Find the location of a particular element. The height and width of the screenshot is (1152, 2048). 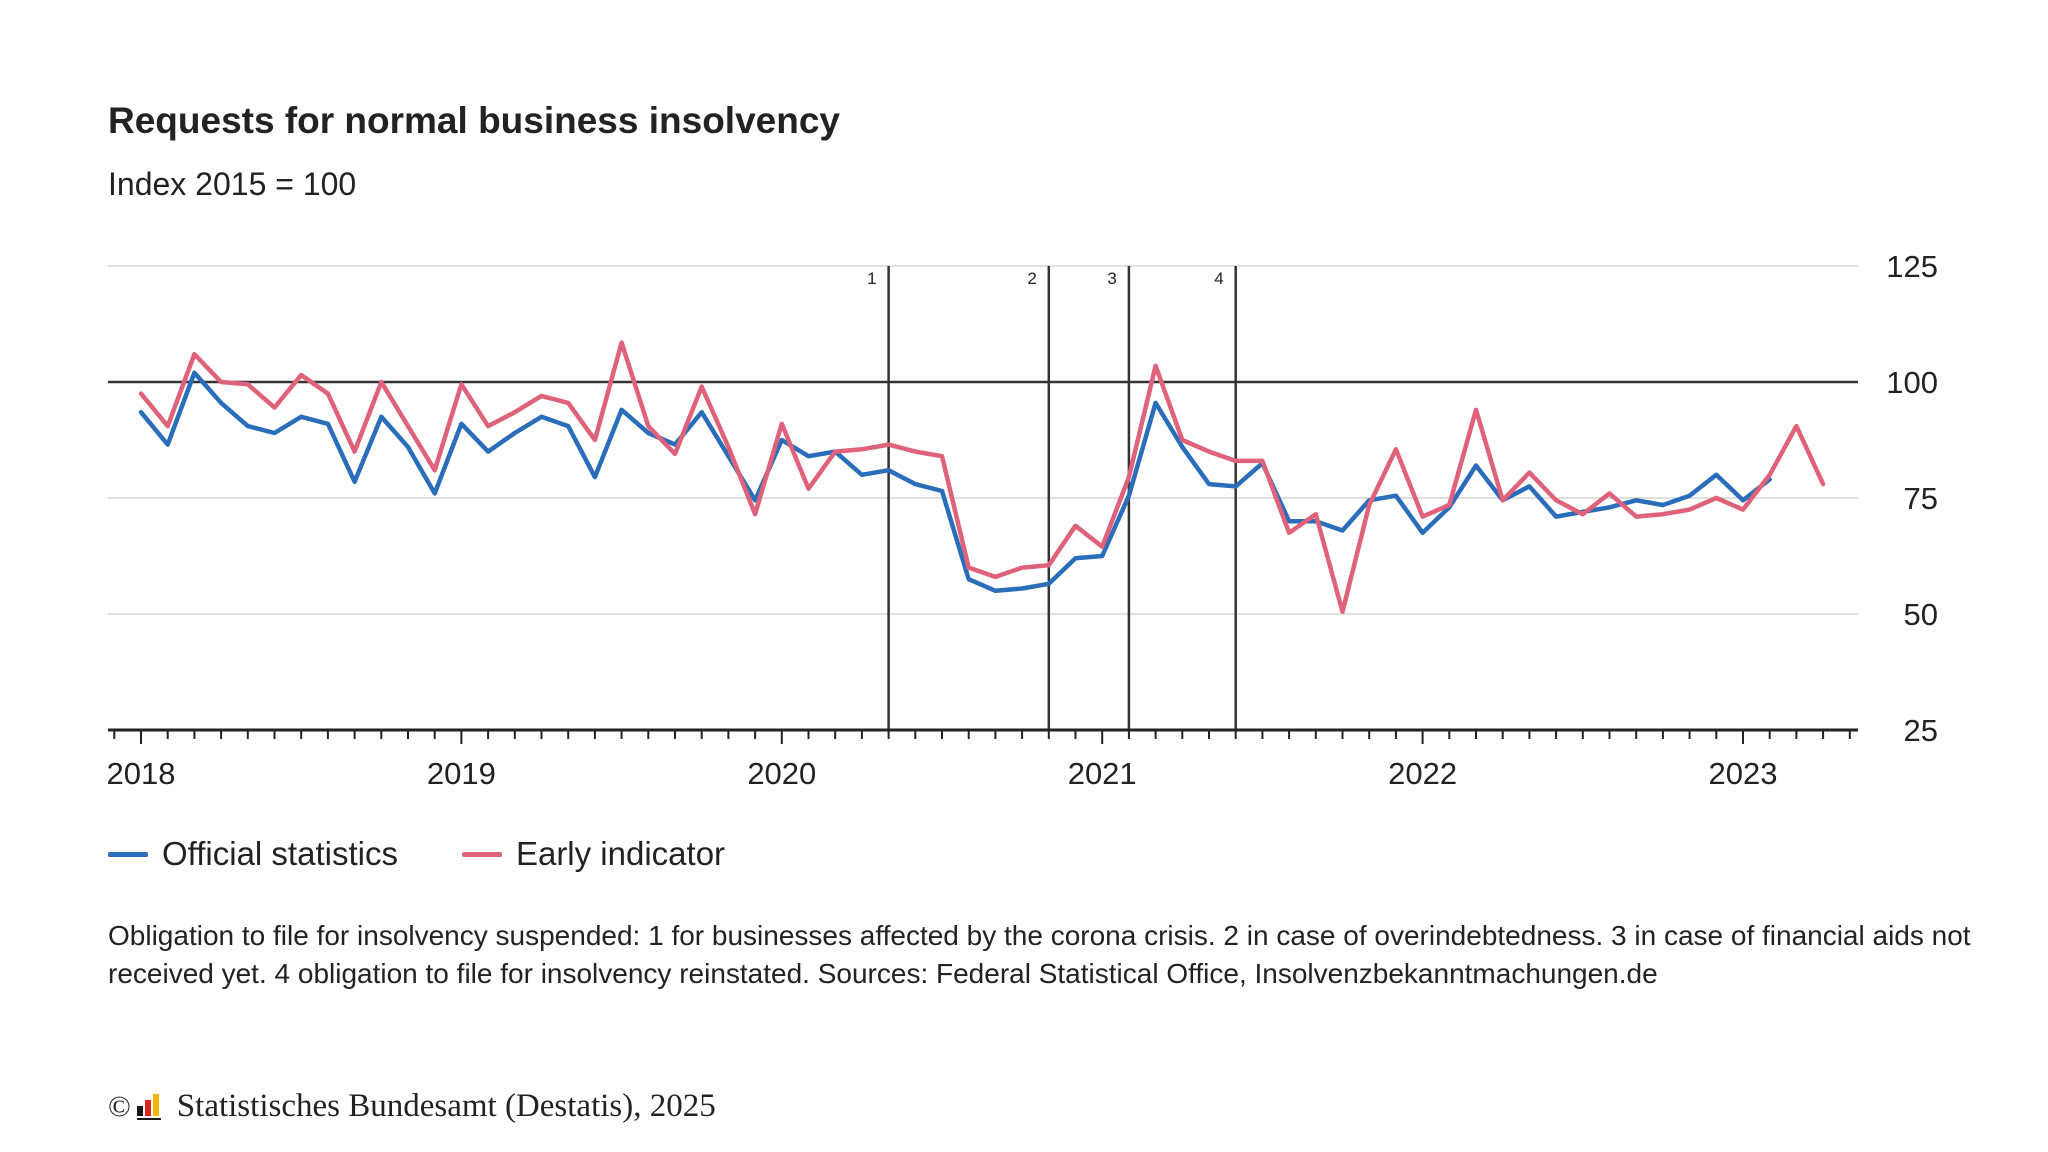

copyright-text: Statistisches Bundesamt (Destatis), 2025 is located at coordinates (446, 1106).